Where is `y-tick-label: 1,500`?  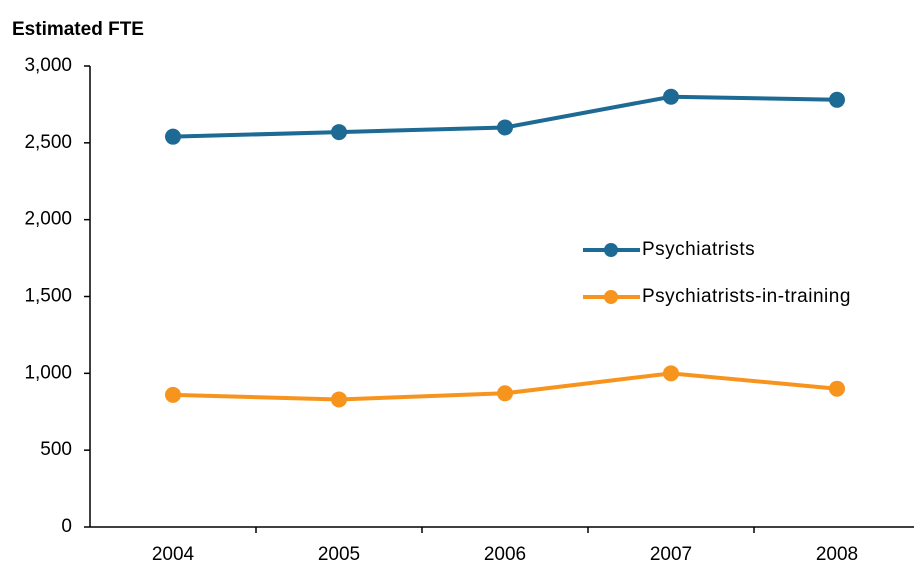 y-tick-label: 1,500 is located at coordinates (48, 296).